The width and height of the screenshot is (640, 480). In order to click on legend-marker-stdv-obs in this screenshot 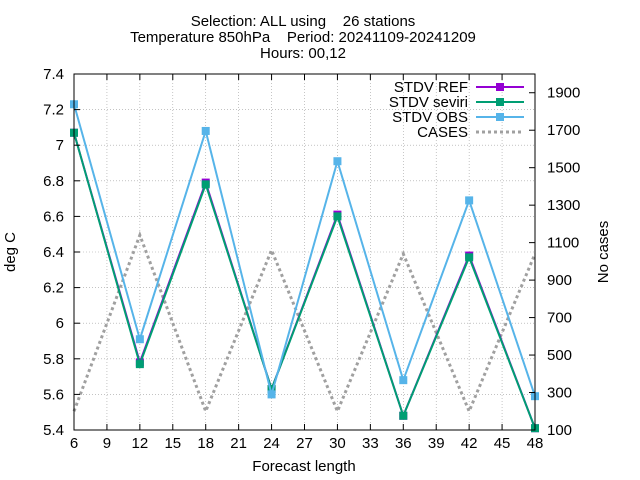, I will do `click(500, 117)`.